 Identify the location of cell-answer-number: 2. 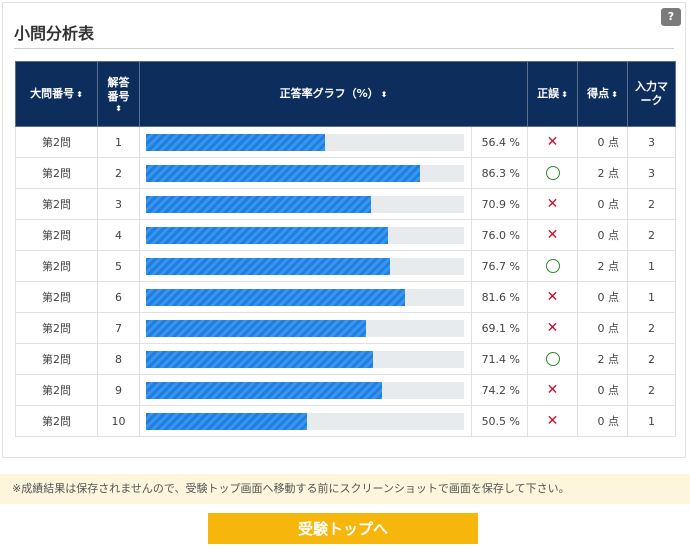
(118, 173).